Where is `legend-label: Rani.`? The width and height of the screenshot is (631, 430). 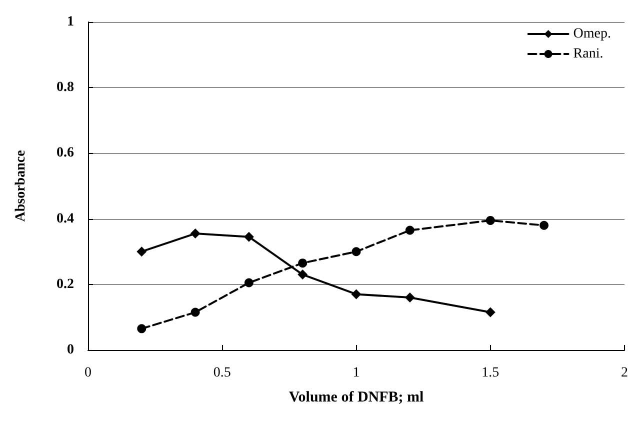 legend-label: Rani. is located at coordinates (588, 54).